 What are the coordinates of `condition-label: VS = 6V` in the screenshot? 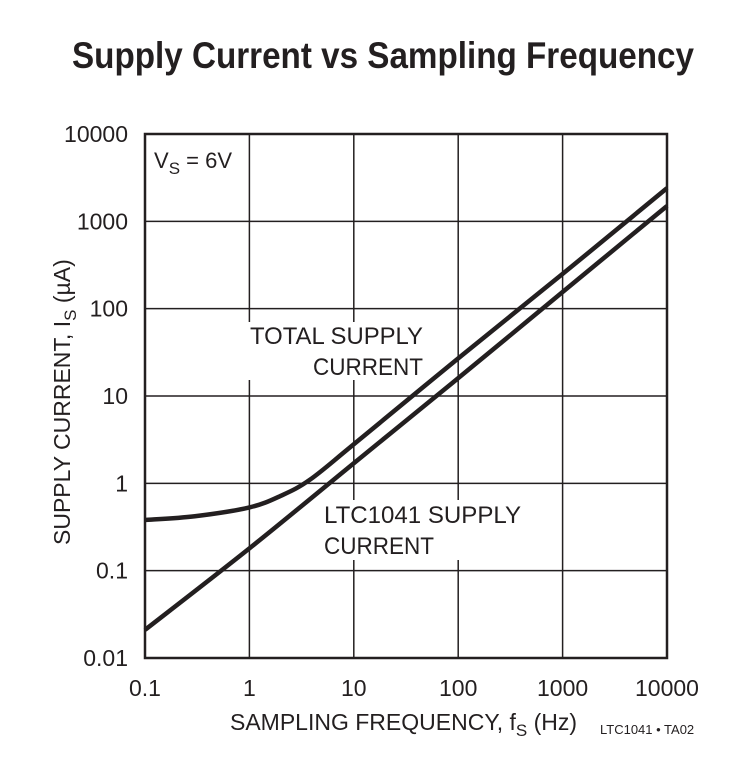 It's located at (193, 163).